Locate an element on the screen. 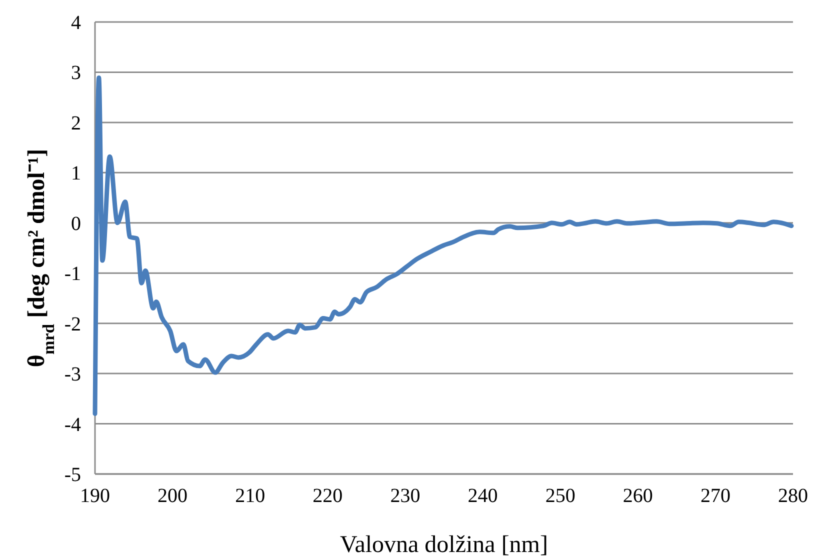 This screenshot has width=814, height=560. x-tick-label: 240 is located at coordinates (483, 496).